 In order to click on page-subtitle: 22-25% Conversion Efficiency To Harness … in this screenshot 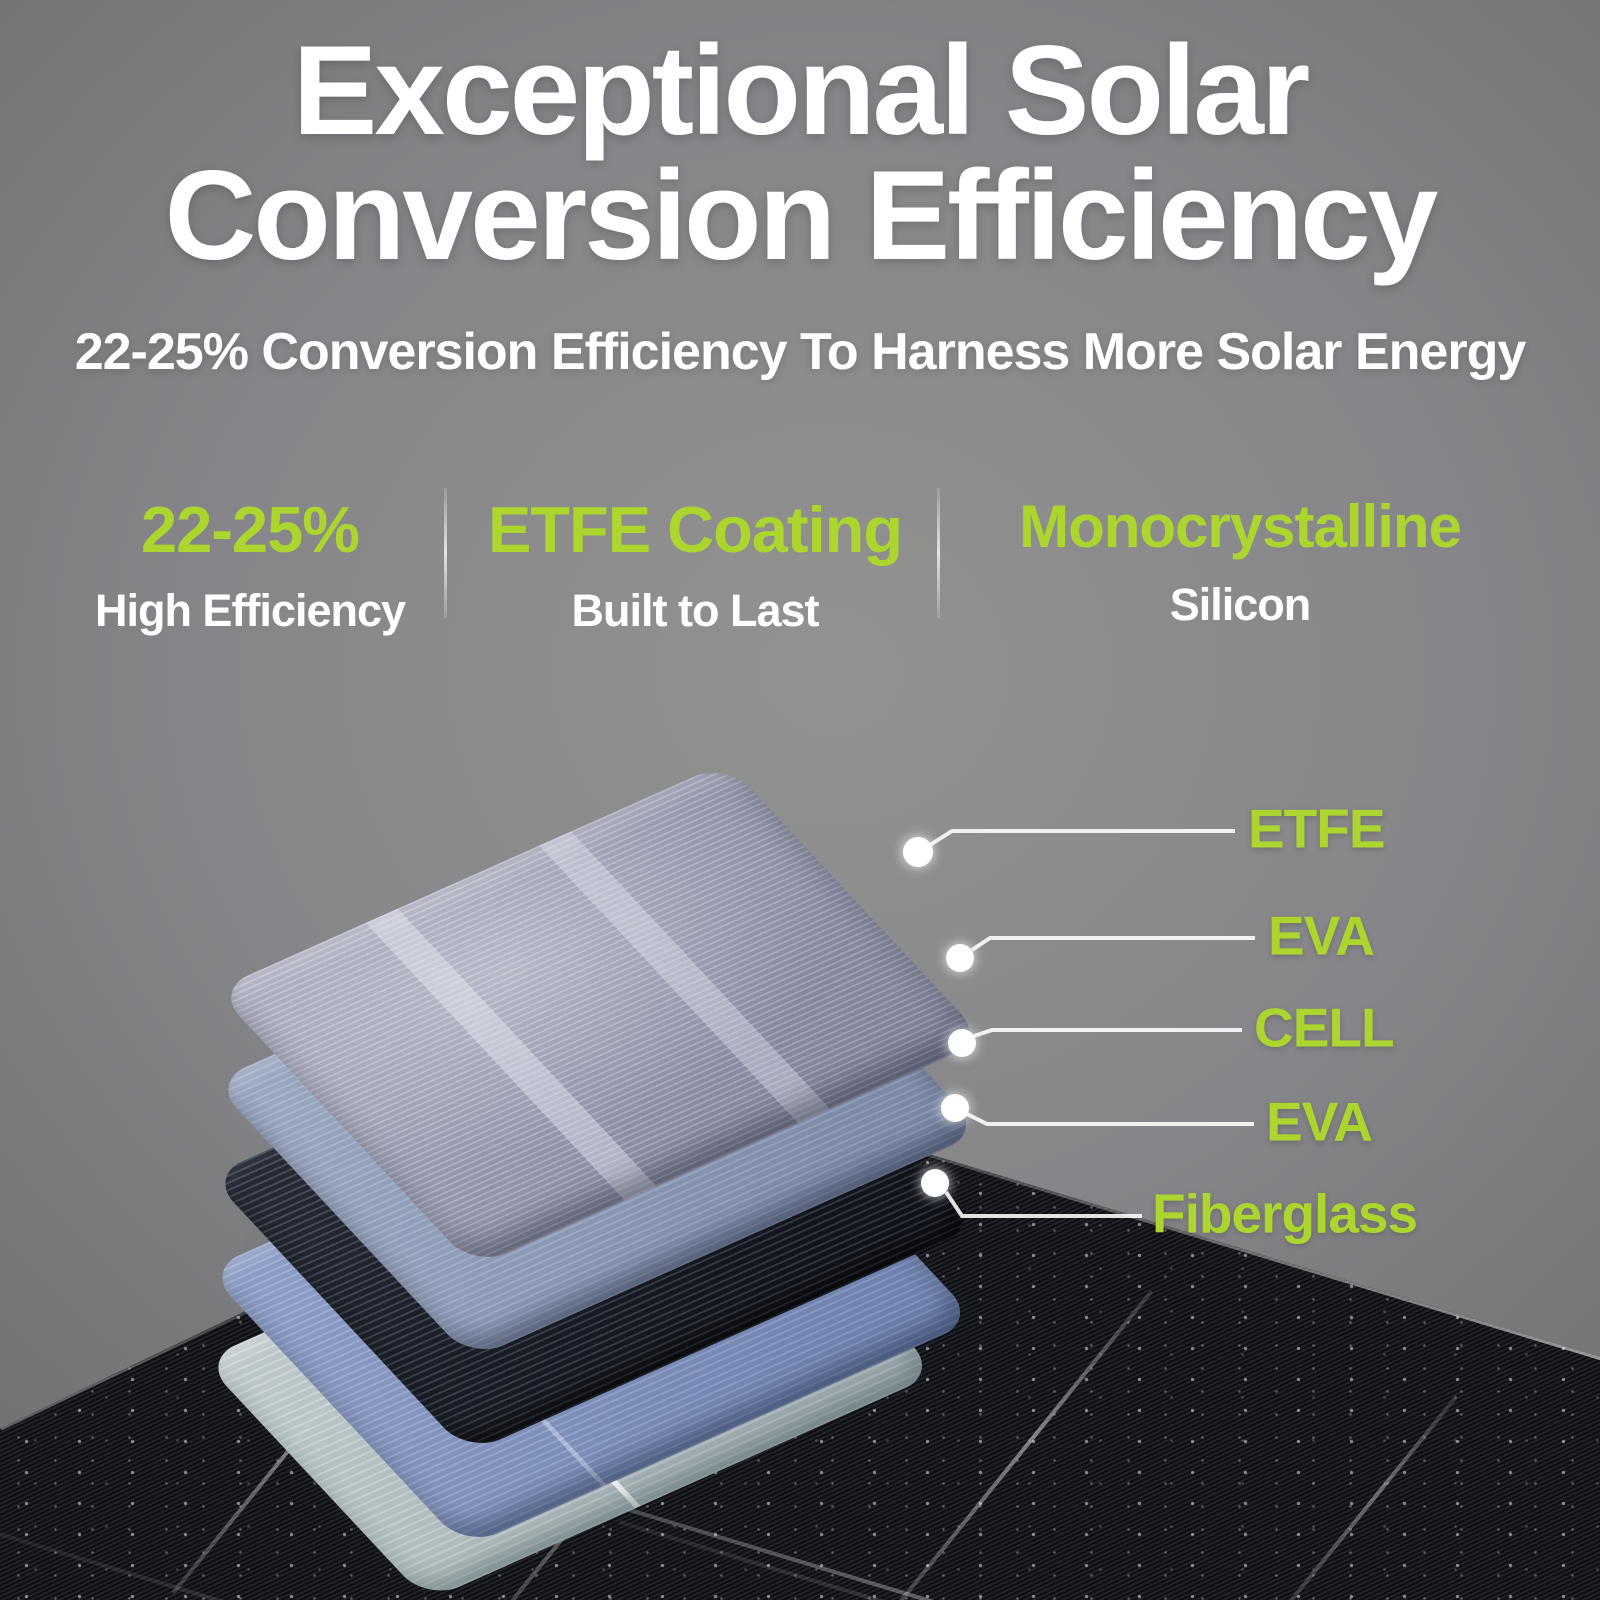, I will do `click(800, 352)`.